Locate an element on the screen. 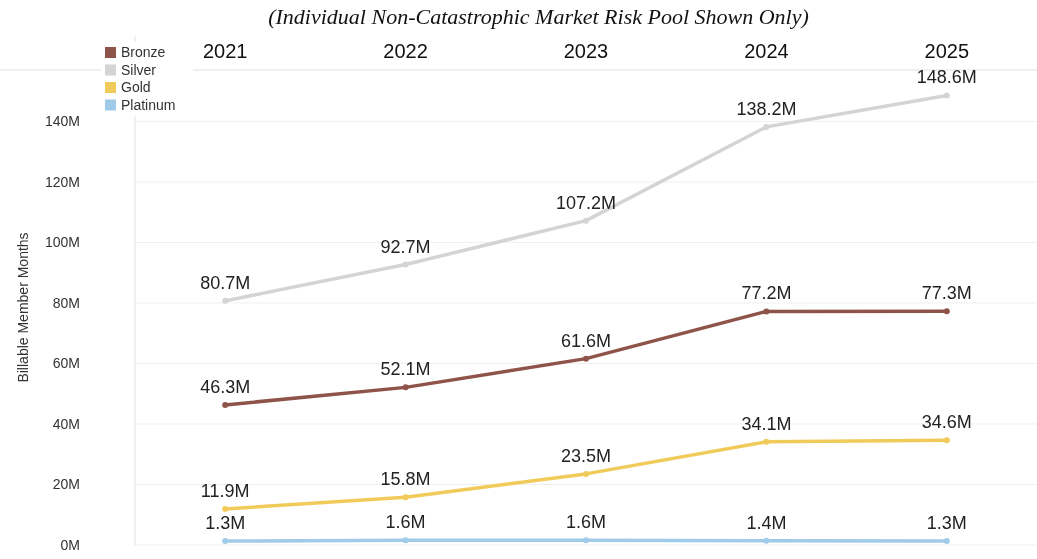 The image size is (1037, 559). chart-subtitle: (Individual Non-Catastrophic Market Risk Pool Shown Only) is located at coordinates (538, 16).